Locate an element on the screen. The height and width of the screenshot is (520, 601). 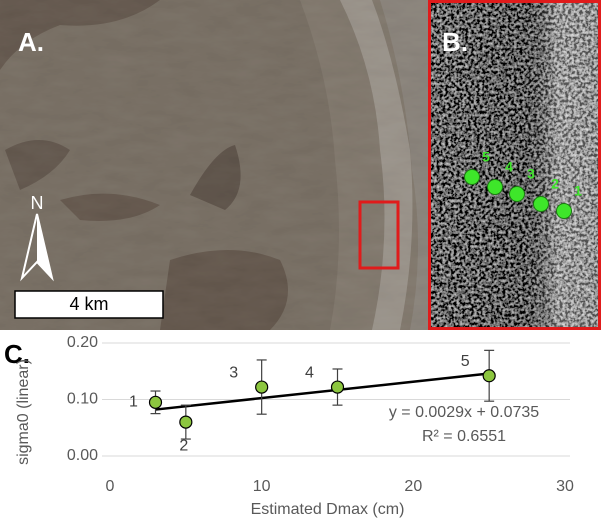
north-arrow is located at coordinates (44, 246).